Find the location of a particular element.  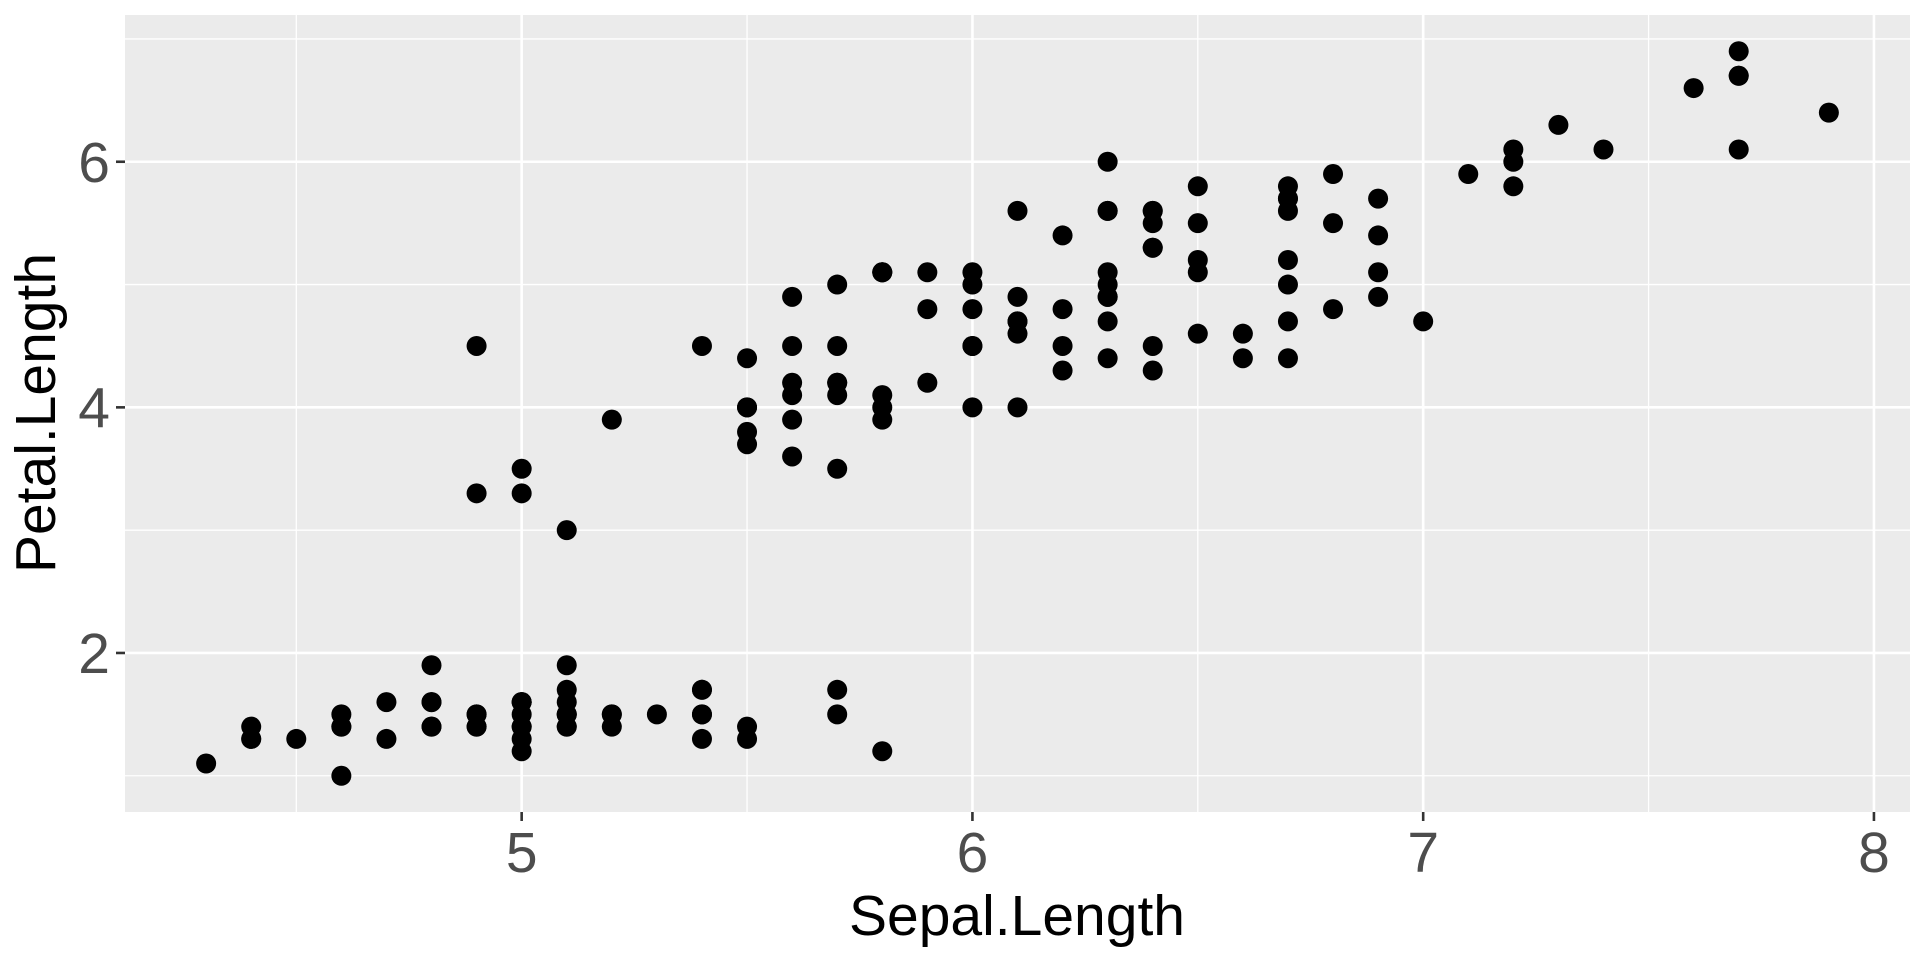

y-axis-ticks: 2 4 6 is located at coordinates (101, 408).